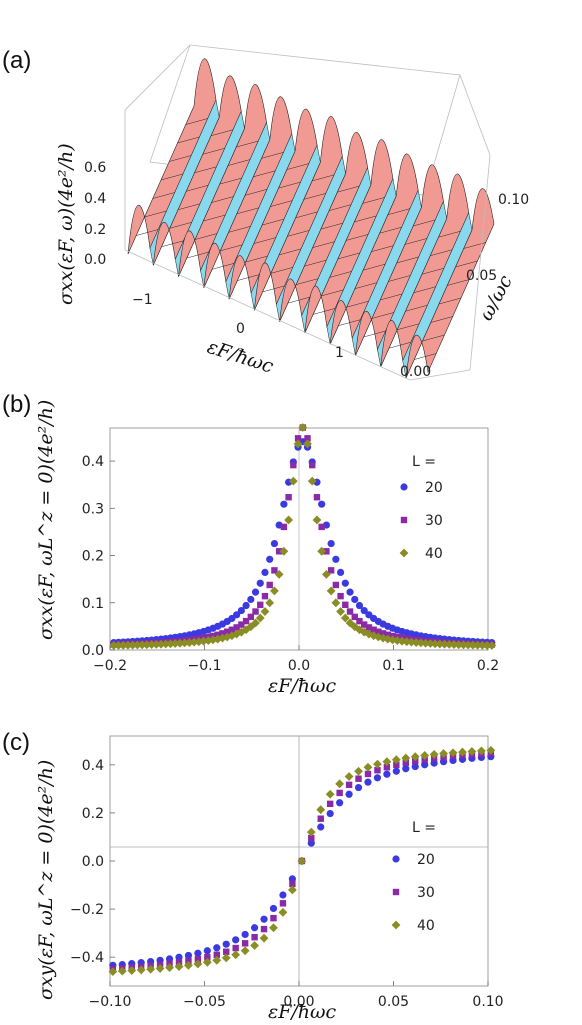 This screenshot has width=582, height=1025. Describe the element at coordinates (205, 666) in the screenshot. I see `x-tick-label-b: −0.1` at that location.